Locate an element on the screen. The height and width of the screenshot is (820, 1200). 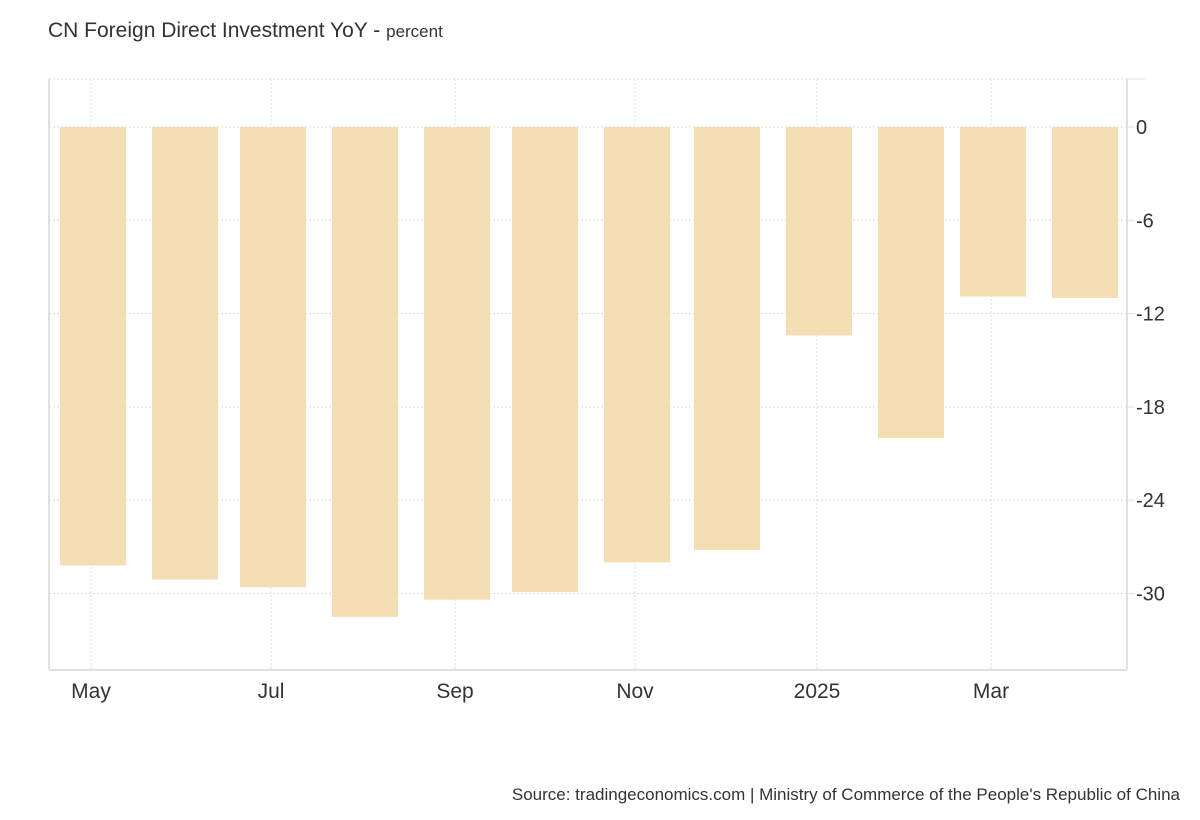
y-tick-label: -24 is located at coordinates (1150, 501).